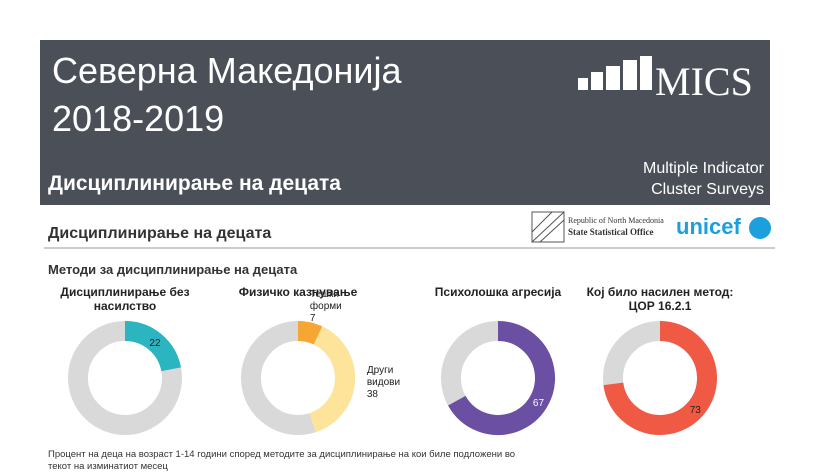  I want to click on segment-label: Тешки форми, so click(325, 300).